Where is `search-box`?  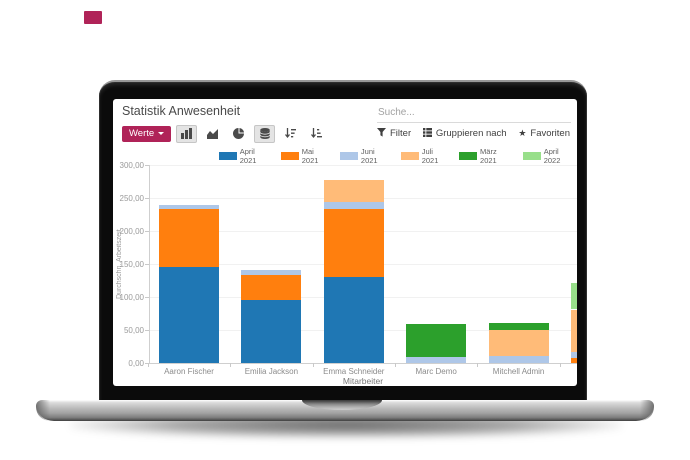 search-box is located at coordinates (474, 112).